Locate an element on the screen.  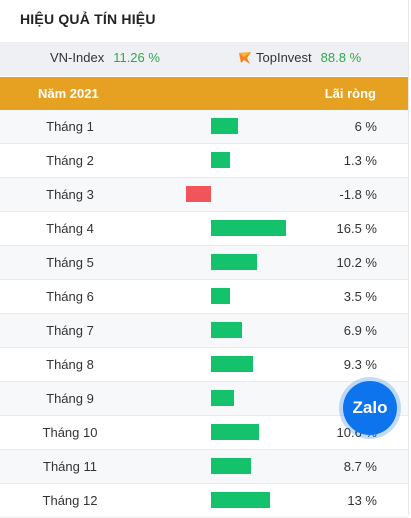
month-label: Tháng 11 is located at coordinates (70, 466).